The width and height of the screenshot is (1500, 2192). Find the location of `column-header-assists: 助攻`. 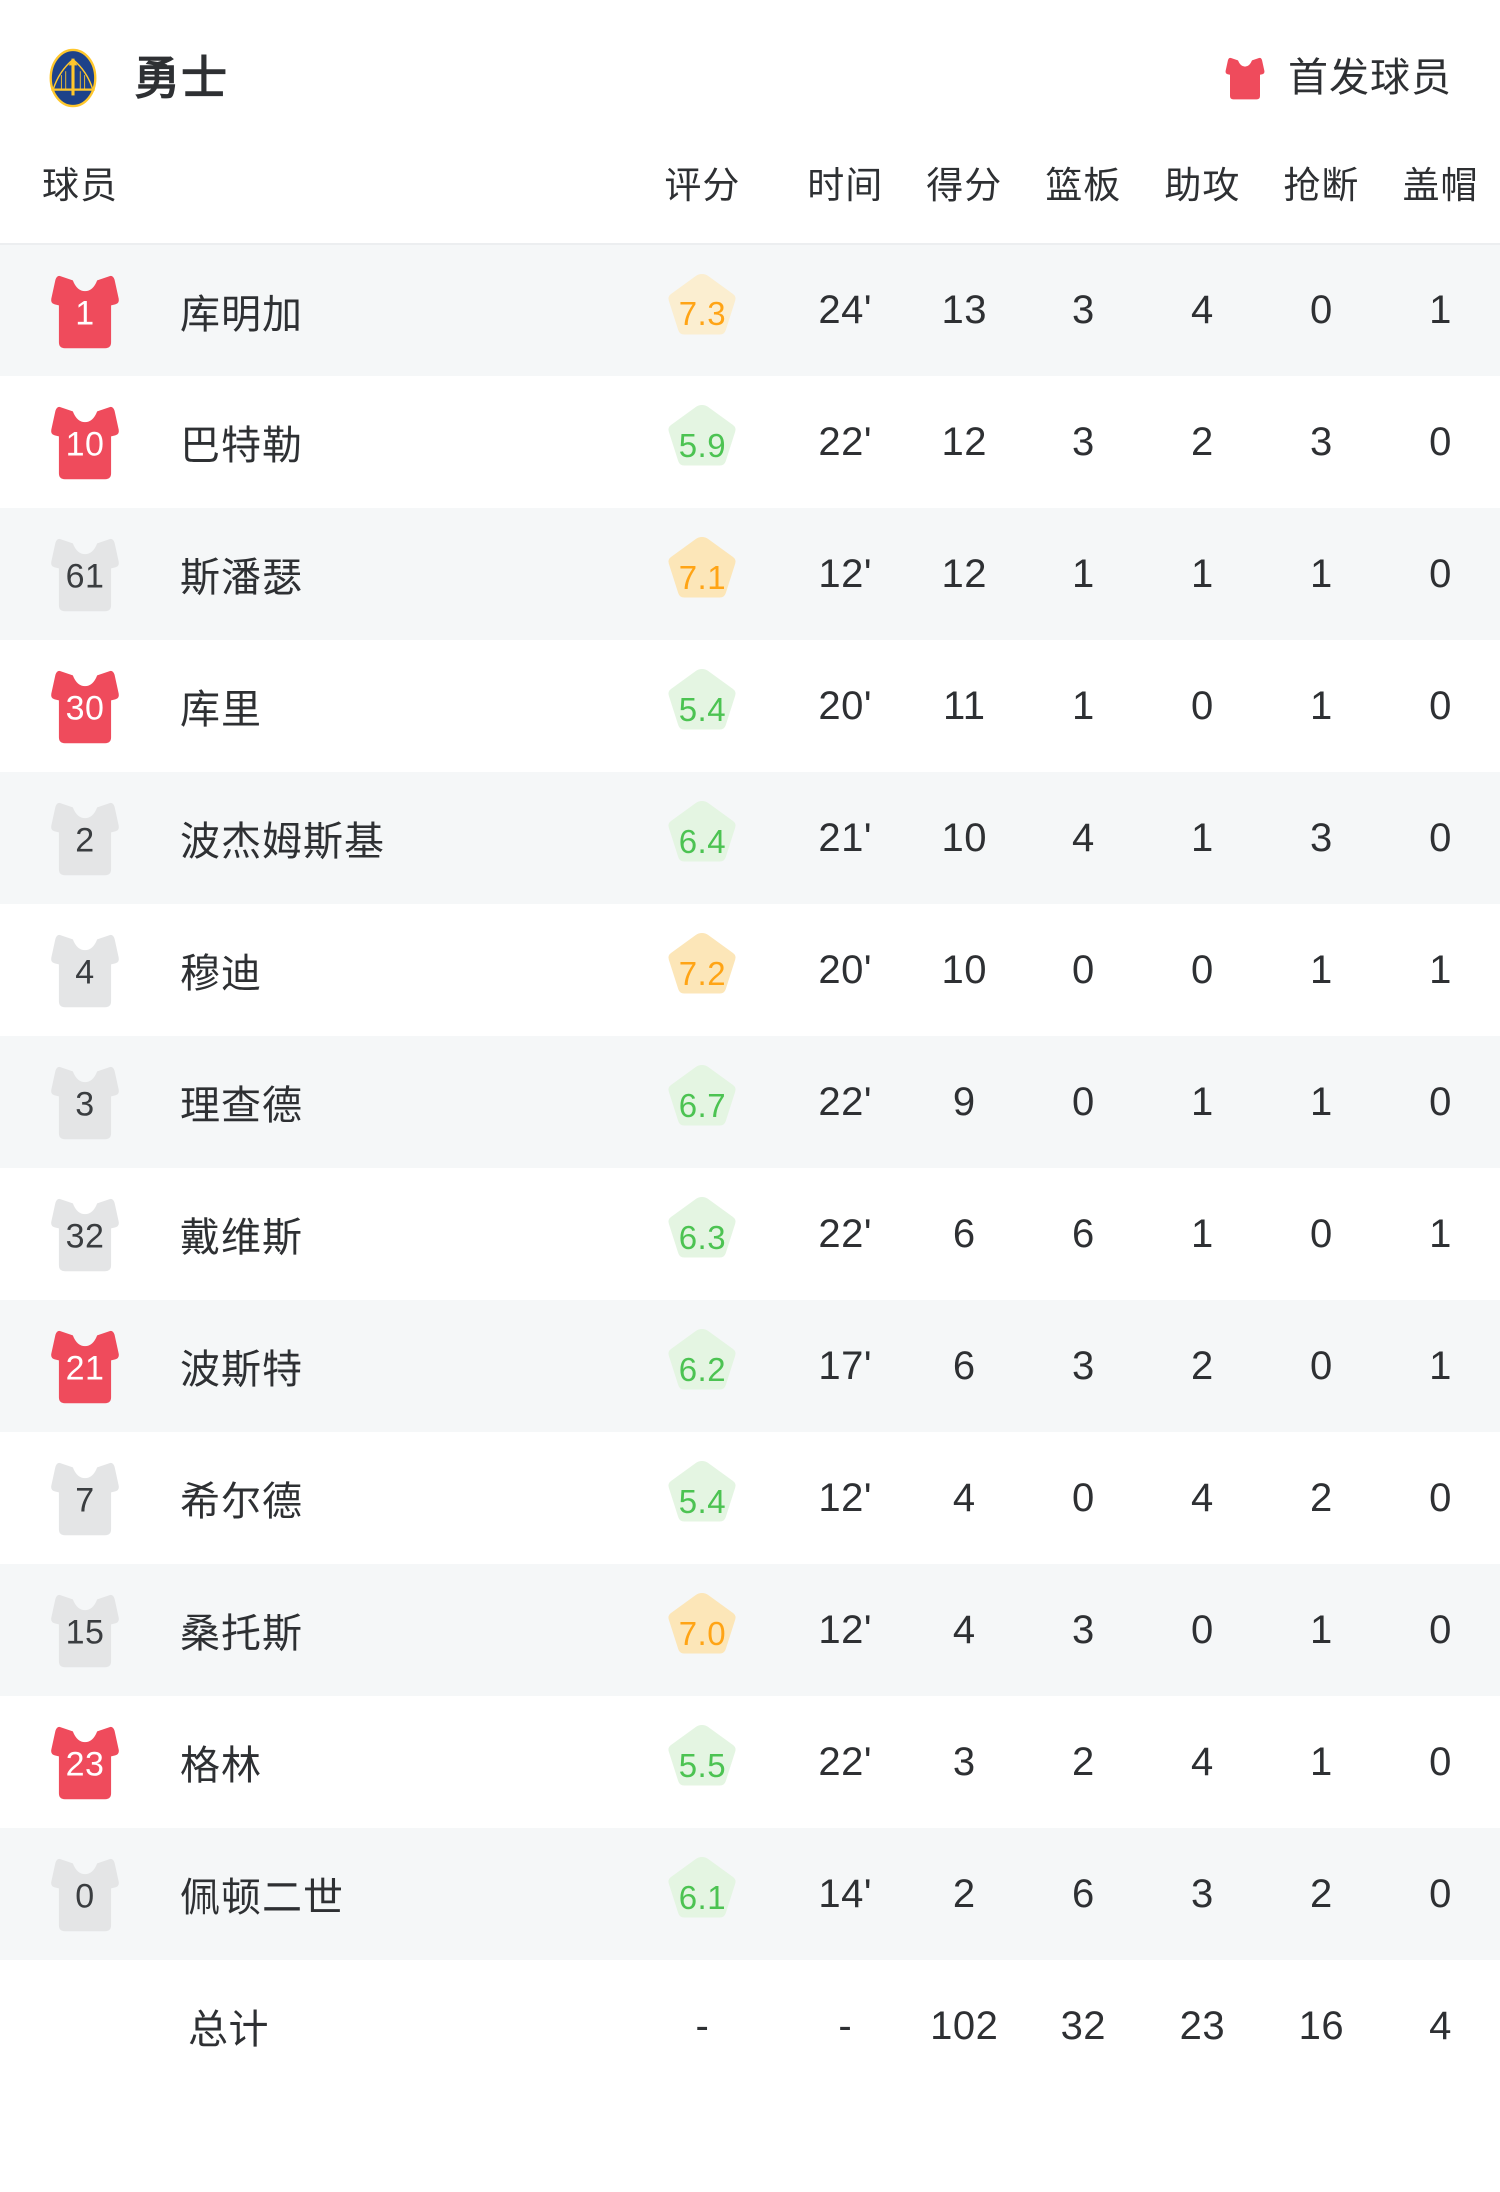

column-header-assists: 助攻 is located at coordinates (1202, 185).